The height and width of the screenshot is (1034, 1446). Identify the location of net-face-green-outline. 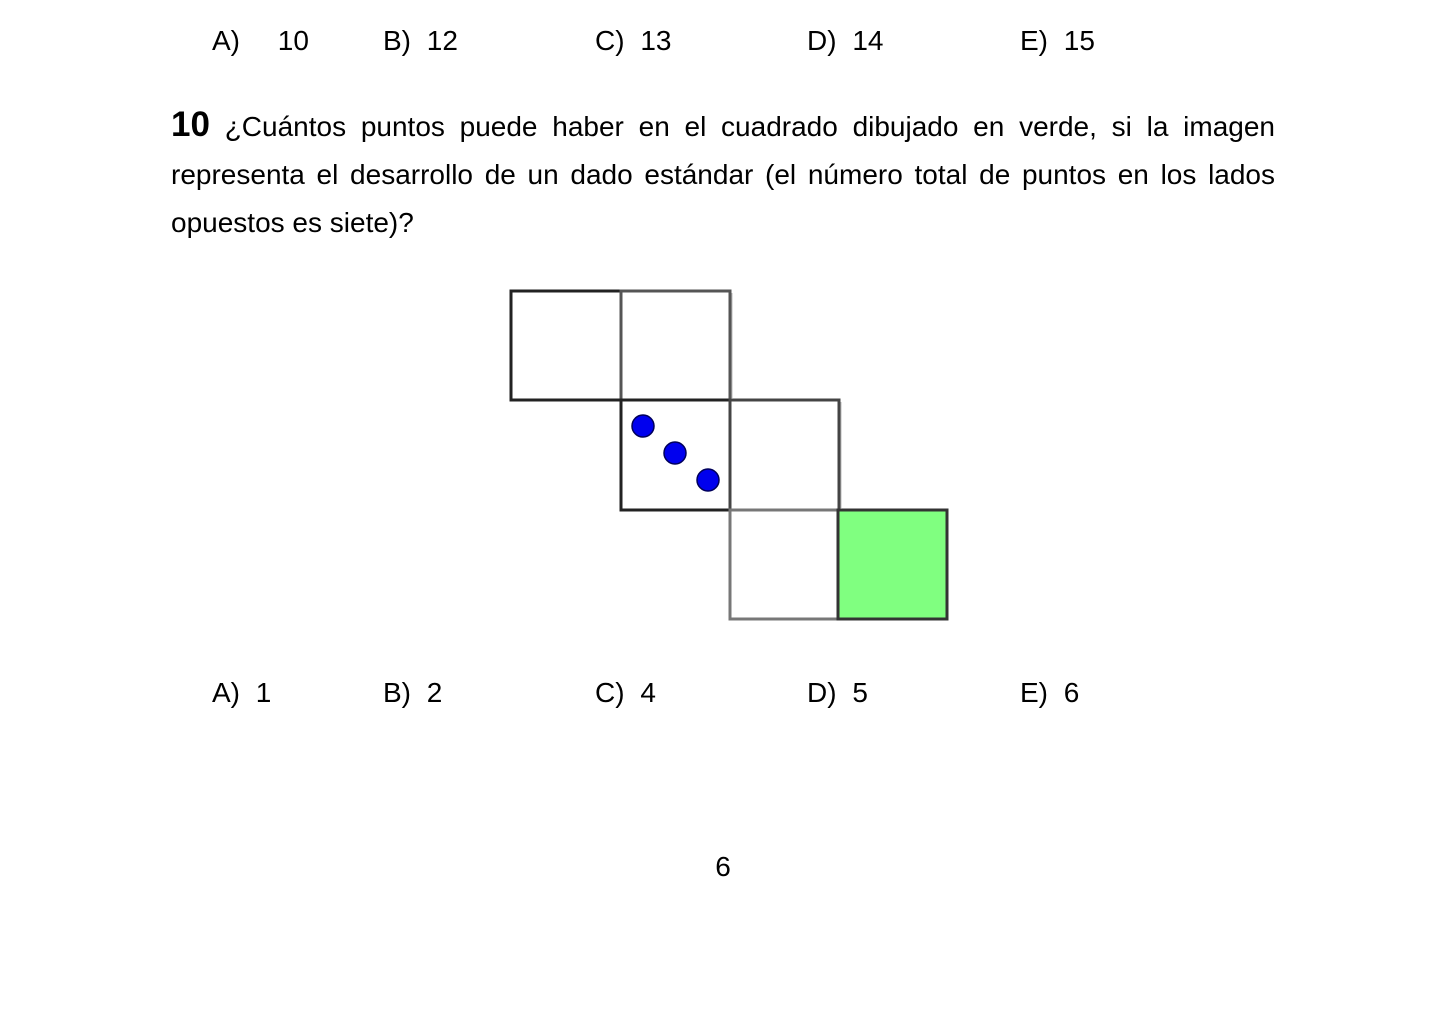
(892, 564).